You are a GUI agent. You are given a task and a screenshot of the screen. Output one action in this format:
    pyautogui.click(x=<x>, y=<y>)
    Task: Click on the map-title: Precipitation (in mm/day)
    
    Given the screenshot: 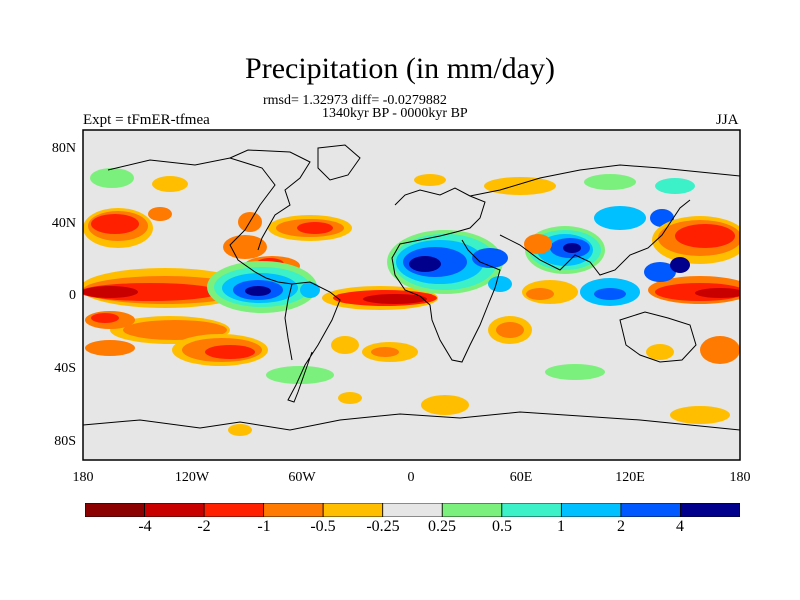 What is the action you would take?
    pyautogui.click(x=400, y=68)
    